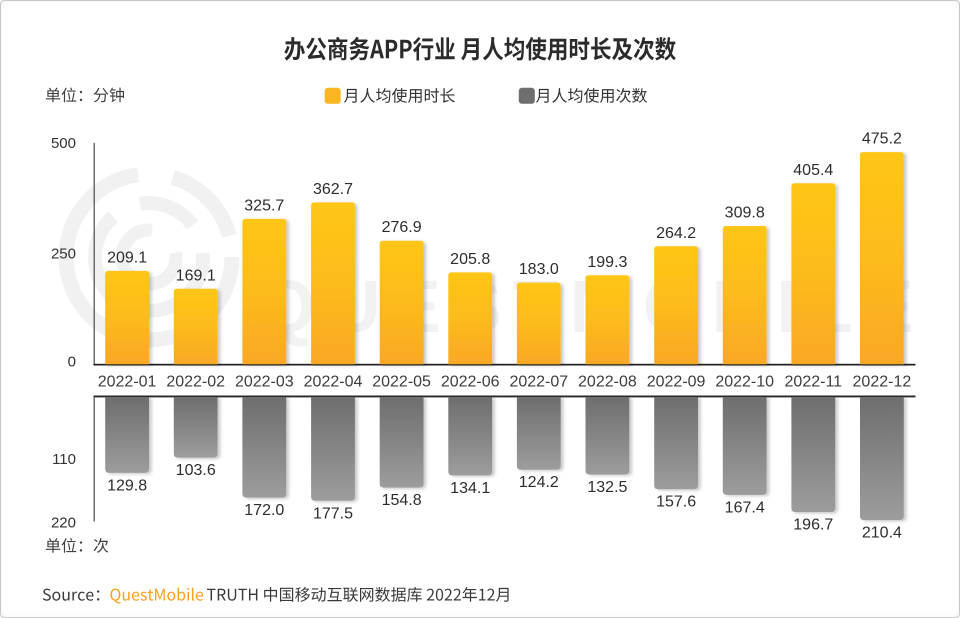 This screenshot has height=618, width=960. I want to click on svg-text: 2022-06, so click(470, 382).